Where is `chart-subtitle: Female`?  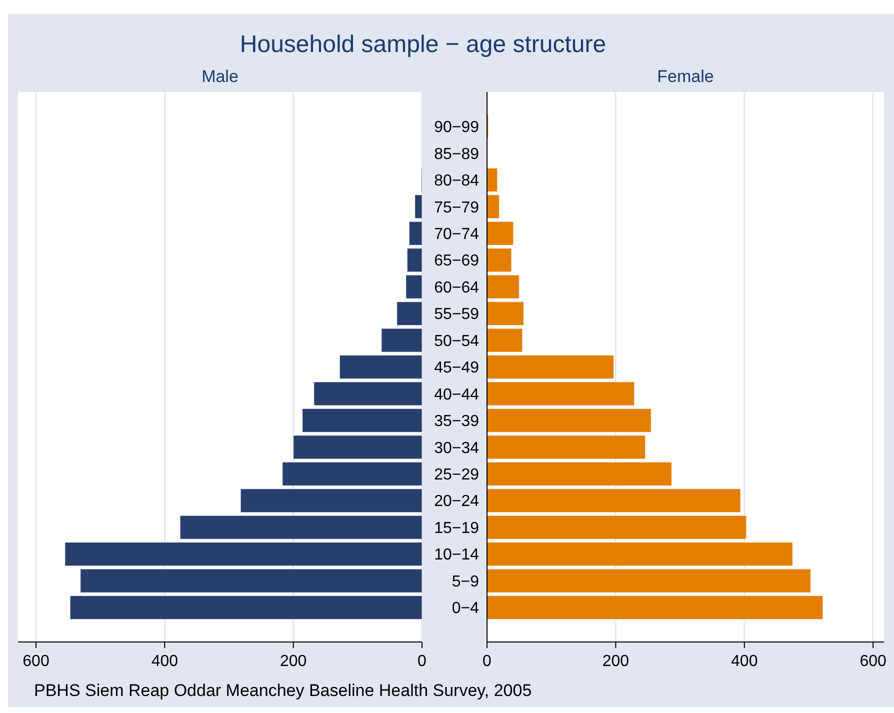
chart-subtitle: Female is located at coordinates (685, 76).